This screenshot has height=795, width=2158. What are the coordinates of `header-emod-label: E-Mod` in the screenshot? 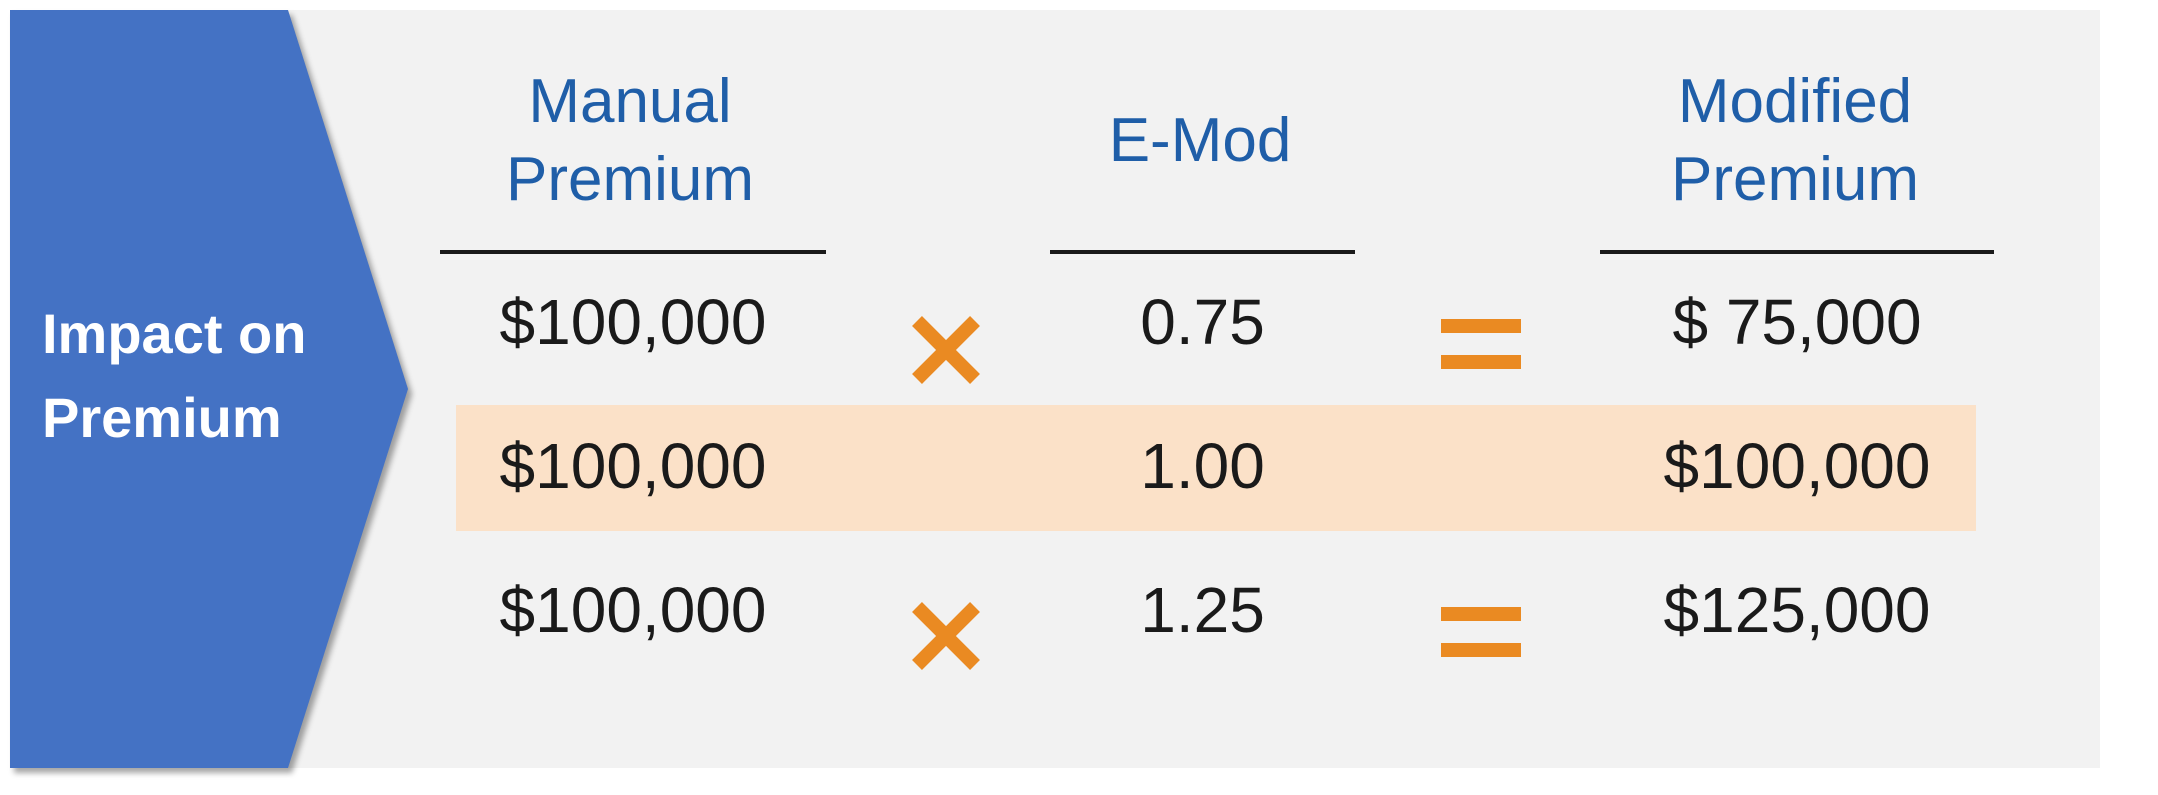 It's located at (1200, 140).